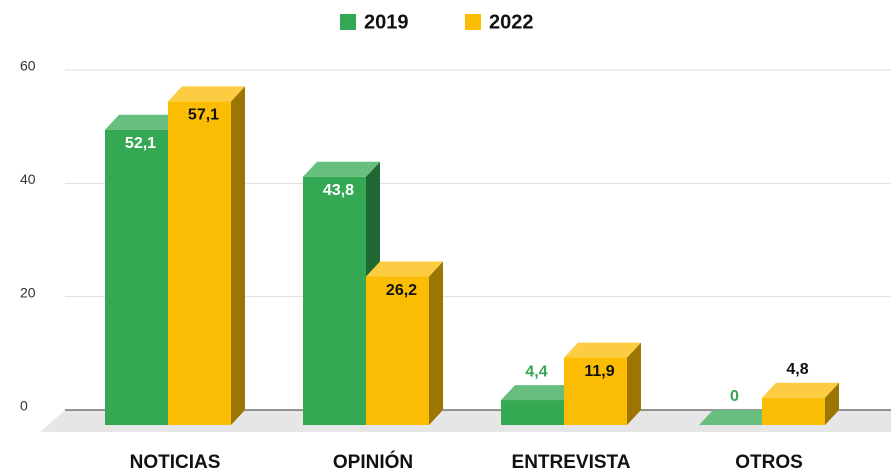 The image size is (891, 474). I want to click on legend-label: 2019, so click(386, 22).